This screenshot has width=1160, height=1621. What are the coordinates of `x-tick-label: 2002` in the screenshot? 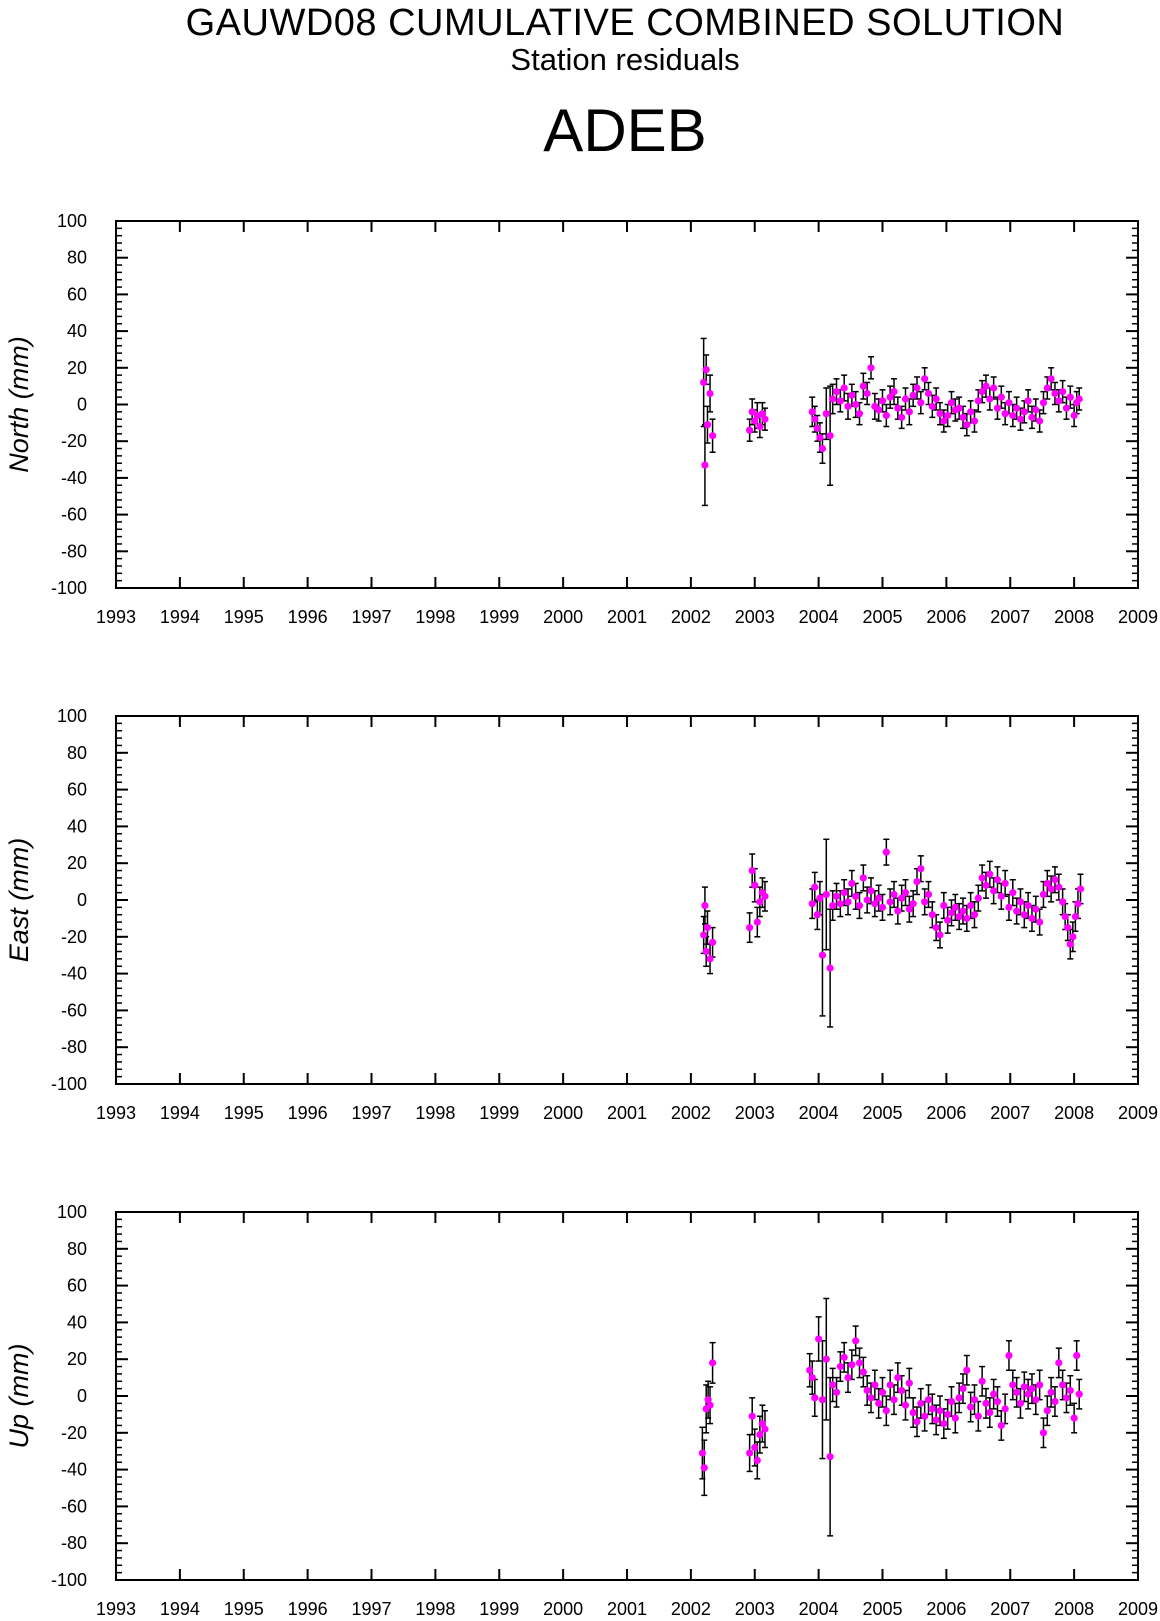 It's located at (691, 1609).